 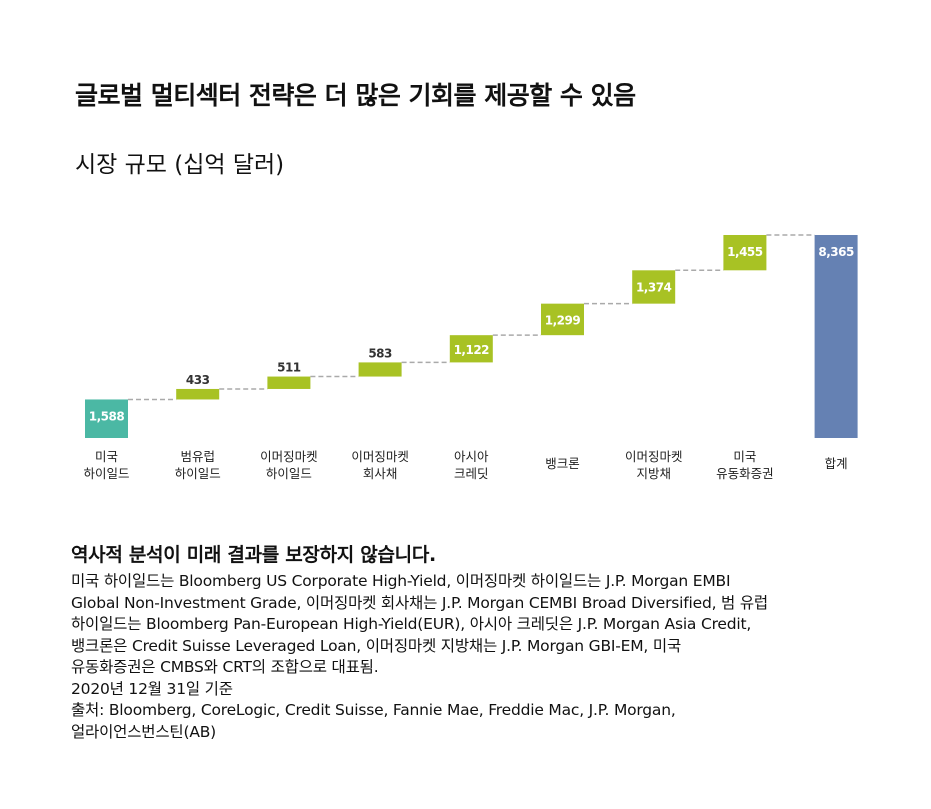 I want to click on chart-subtitle: 시장 규모 (십억 달러), so click(x=180, y=165).